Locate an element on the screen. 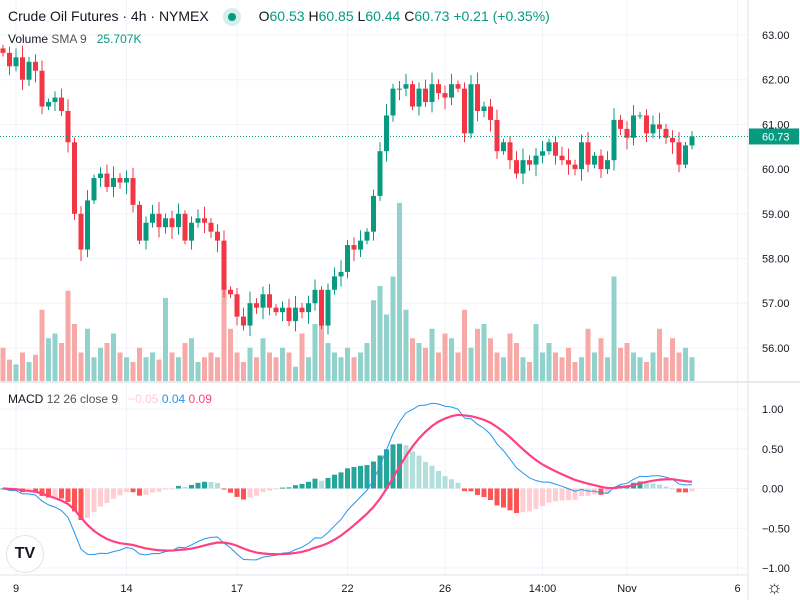  time-tick-label: 22 is located at coordinates (347, 589).